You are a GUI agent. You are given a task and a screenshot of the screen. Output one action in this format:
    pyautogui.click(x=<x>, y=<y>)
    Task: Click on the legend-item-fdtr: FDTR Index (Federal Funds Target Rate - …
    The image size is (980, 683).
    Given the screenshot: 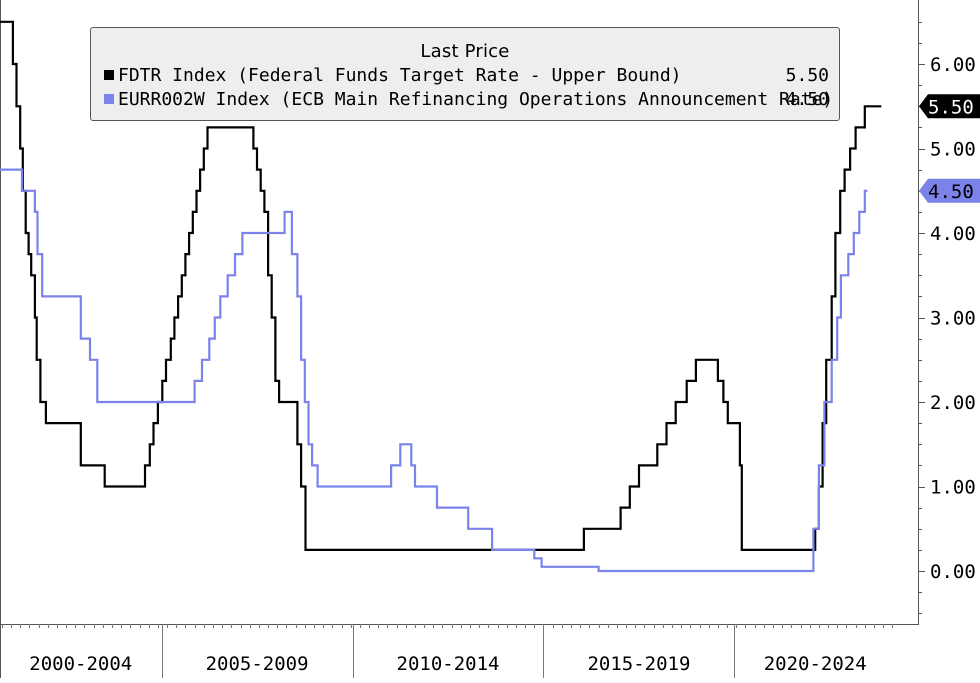 What is the action you would take?
    pyautogui.click(x=465, y=76)
    